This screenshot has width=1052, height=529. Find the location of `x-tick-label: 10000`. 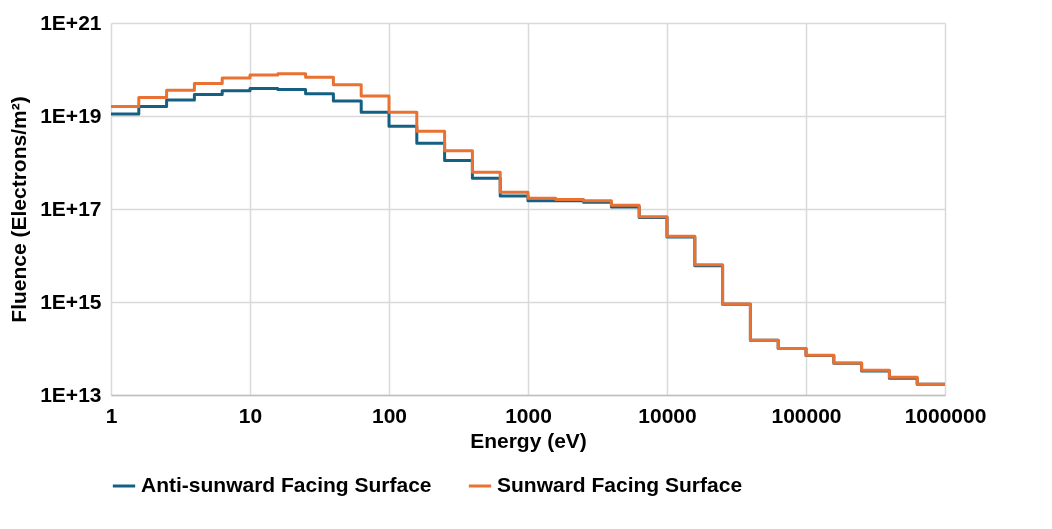

x-tick-label: 10000 is located at coordinates (667, 415).